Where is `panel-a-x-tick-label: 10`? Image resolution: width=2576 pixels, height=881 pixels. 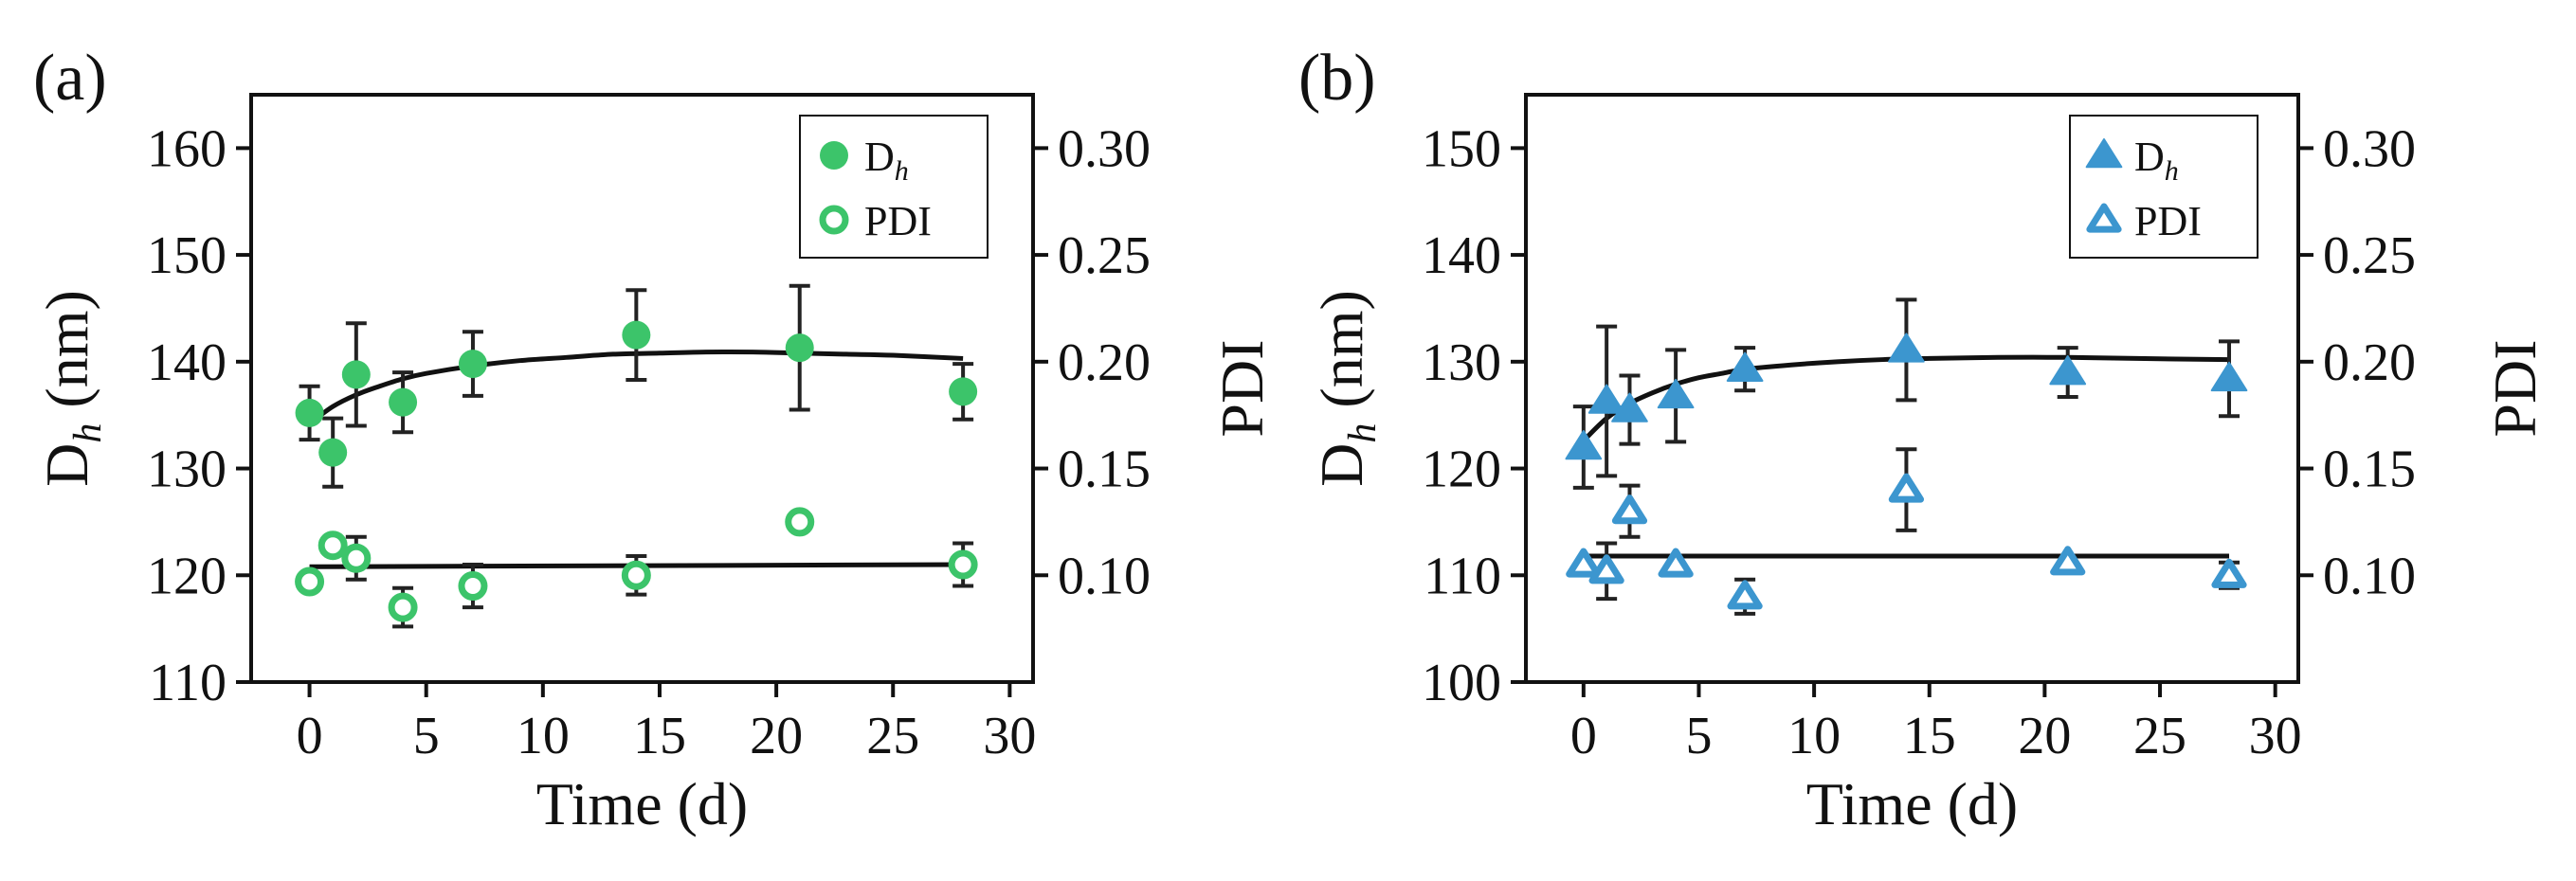 panel-a-x-tick-label: 10 is located at coordinates (543, 736).